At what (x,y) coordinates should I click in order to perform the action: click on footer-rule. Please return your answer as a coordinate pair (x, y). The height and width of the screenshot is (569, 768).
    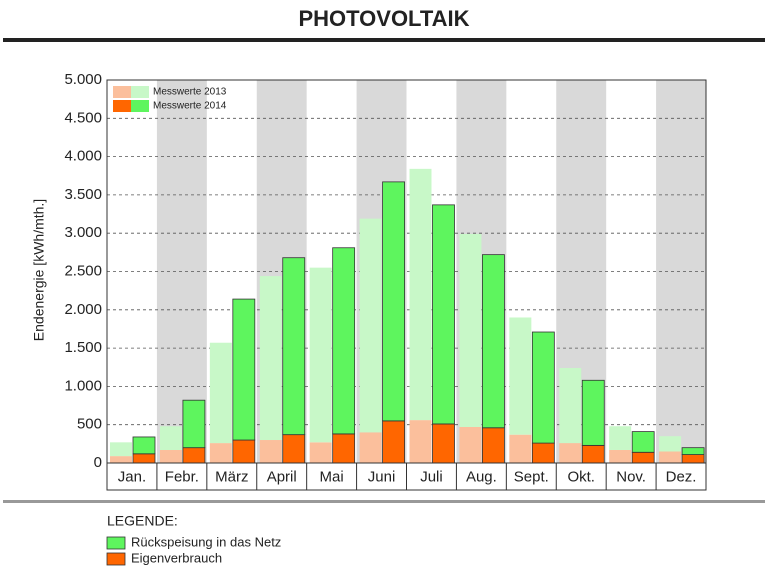
    Looking at the image, I should click on (384, 501).